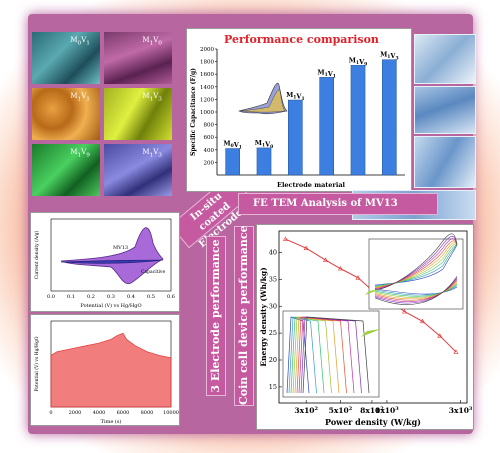 This screenshot has width=500, height=453. Describe the element at coordinates (36, 363) in the screenshot. I see `gcd-y-label: Potential (V) vs Hg/HgO` at that location.